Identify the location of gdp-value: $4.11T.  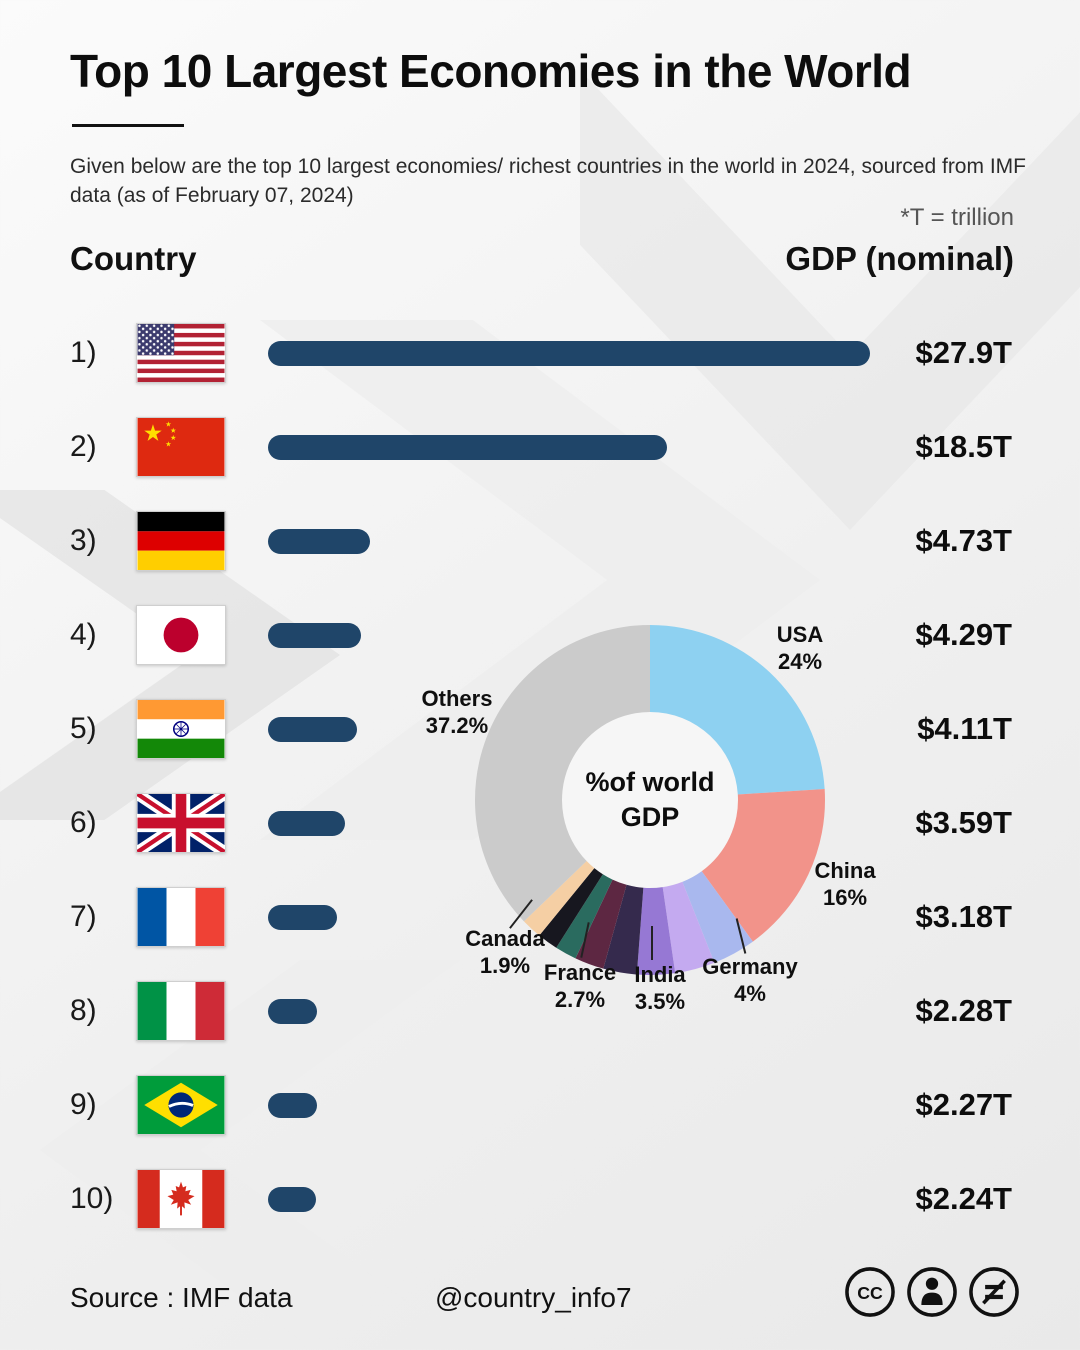
(964, 728).